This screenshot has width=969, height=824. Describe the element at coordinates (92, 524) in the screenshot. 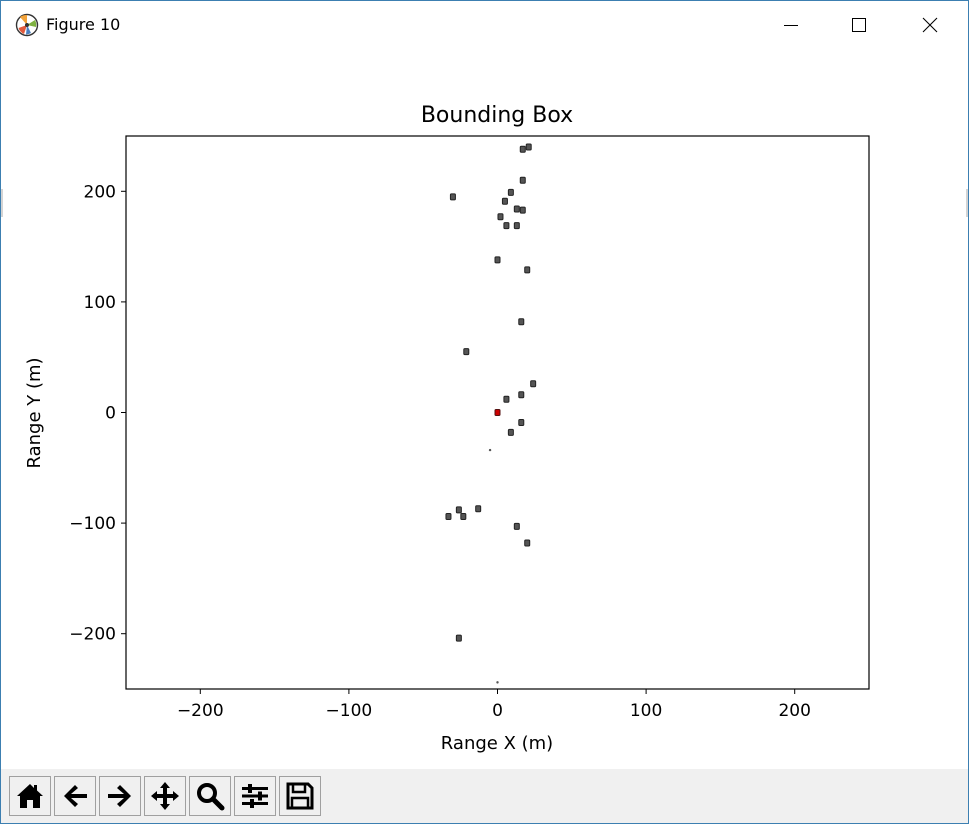

I see `y-tick-label: −100` at that location.